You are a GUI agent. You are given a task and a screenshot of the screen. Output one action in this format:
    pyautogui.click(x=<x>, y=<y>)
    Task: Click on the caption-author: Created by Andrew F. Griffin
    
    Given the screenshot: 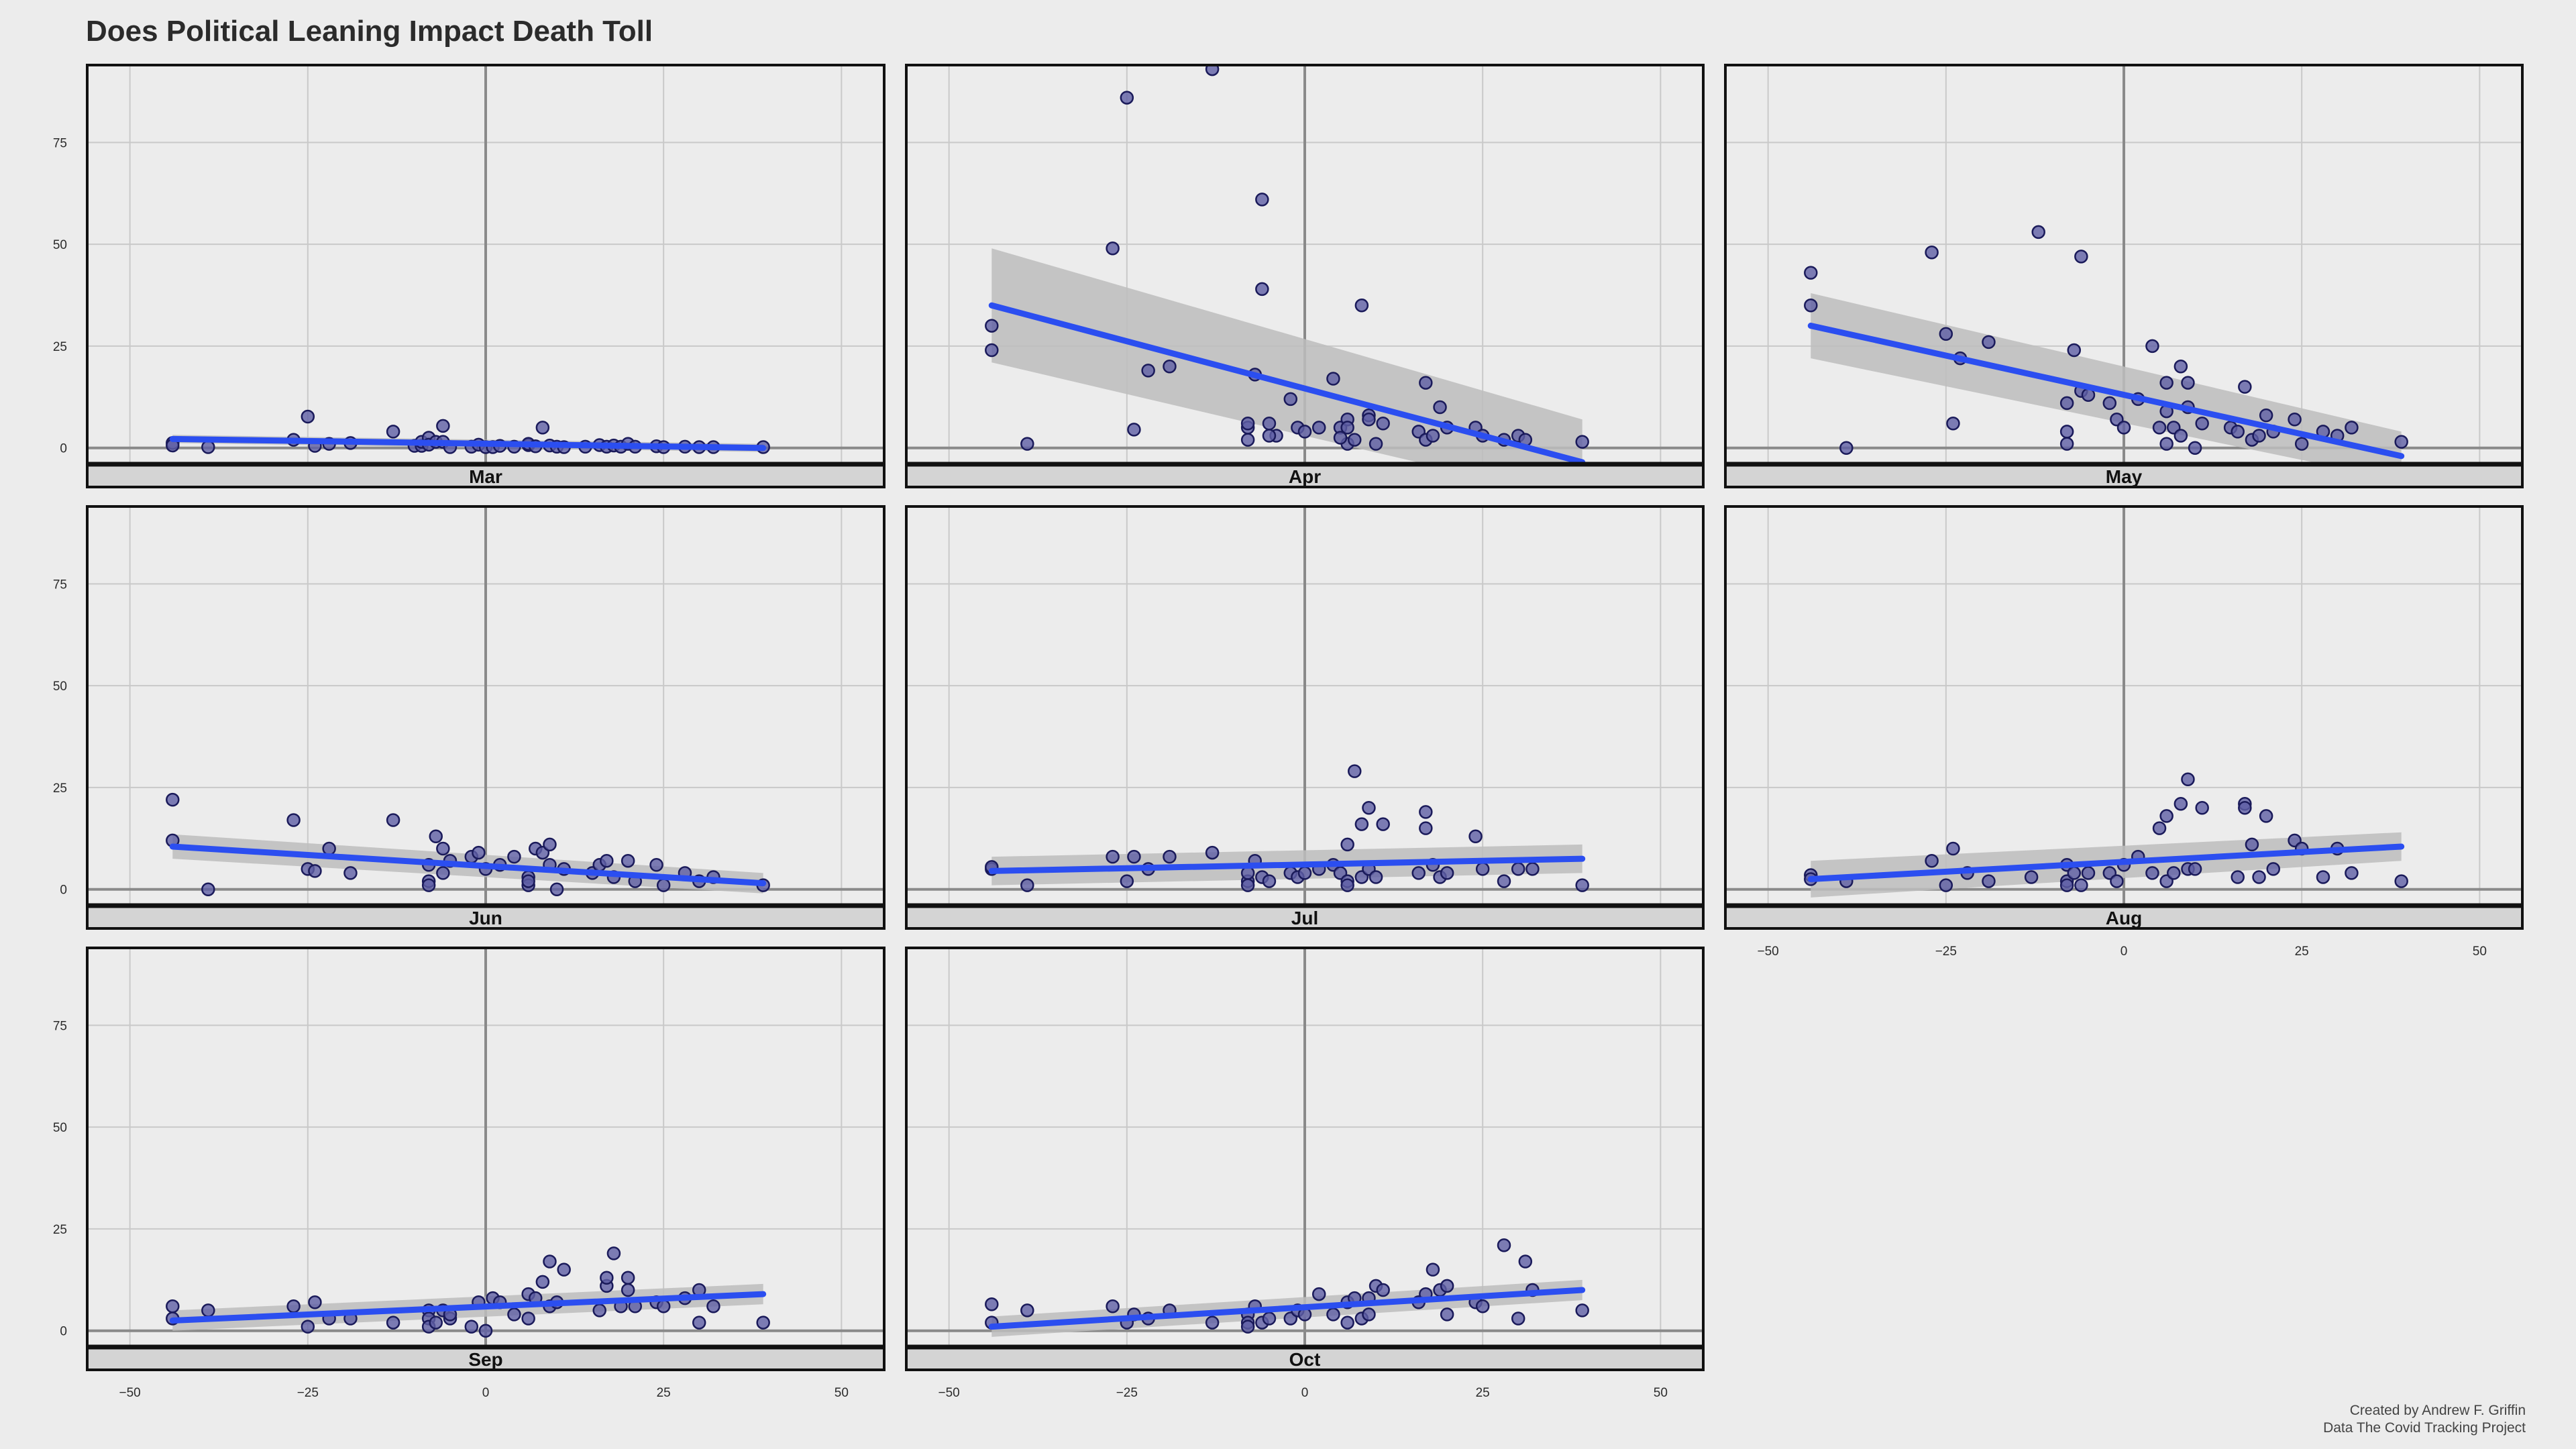 What is the action you would take?
    pyautogui.click(x=2437, y=1410)
    